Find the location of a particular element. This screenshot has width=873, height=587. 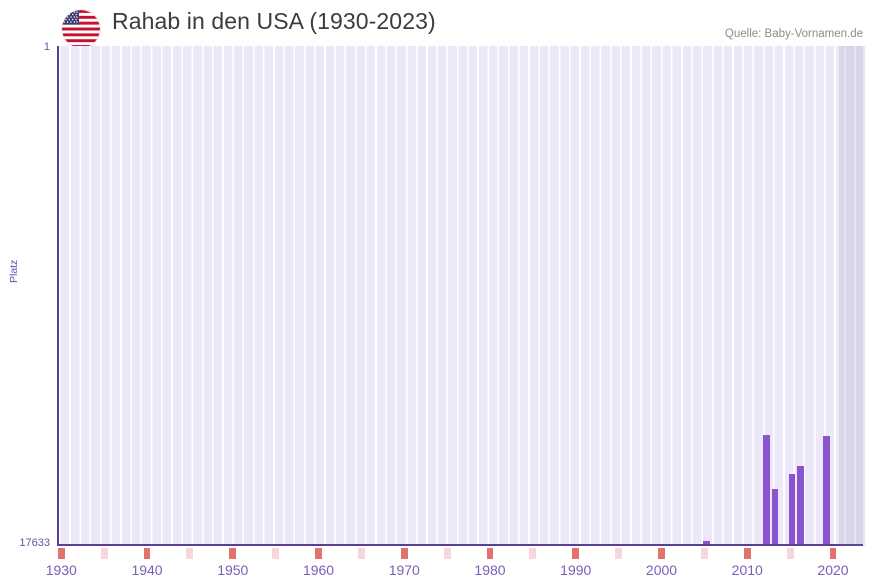

x-tick-marker-1940 is located at coordinates (147, 553).